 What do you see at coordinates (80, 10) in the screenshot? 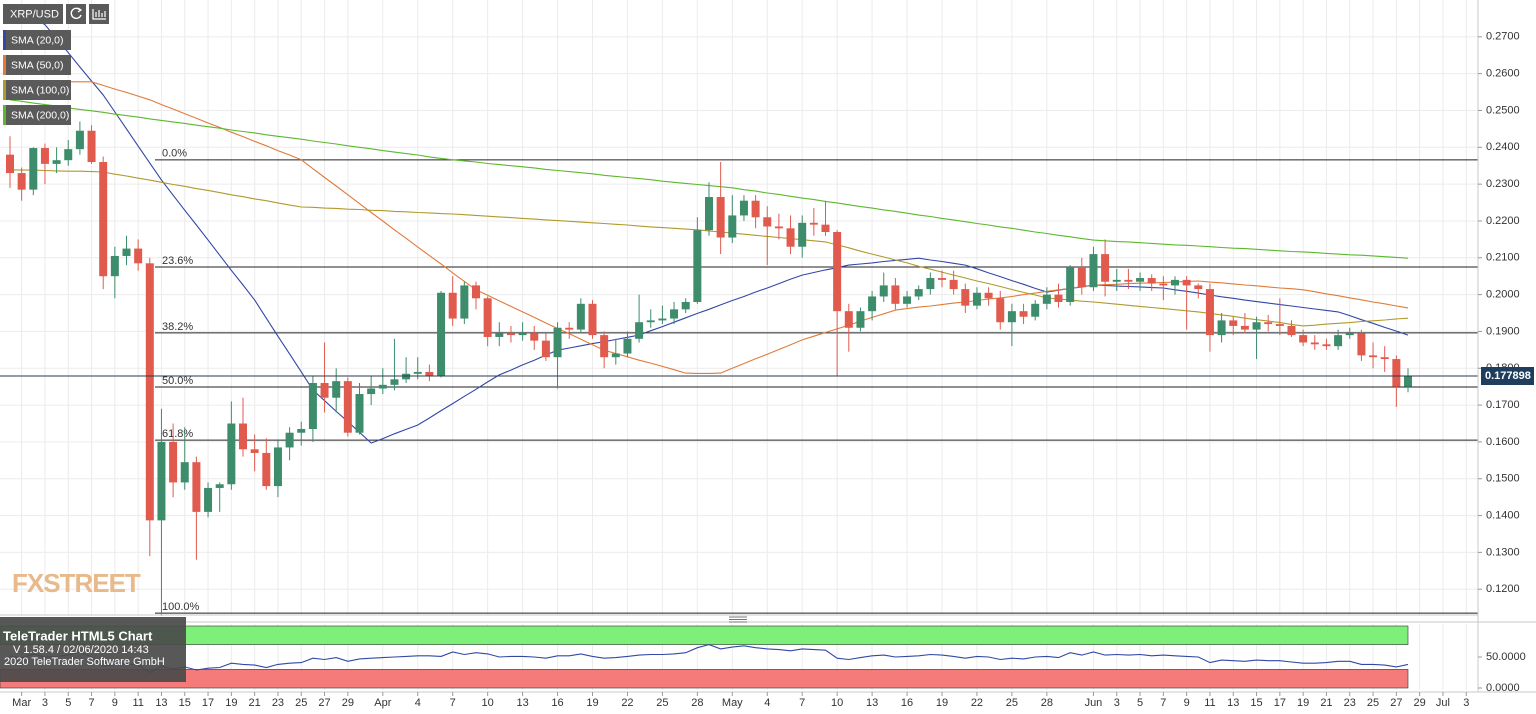
I see `refresh-icon` at bounding box center [80, 10].